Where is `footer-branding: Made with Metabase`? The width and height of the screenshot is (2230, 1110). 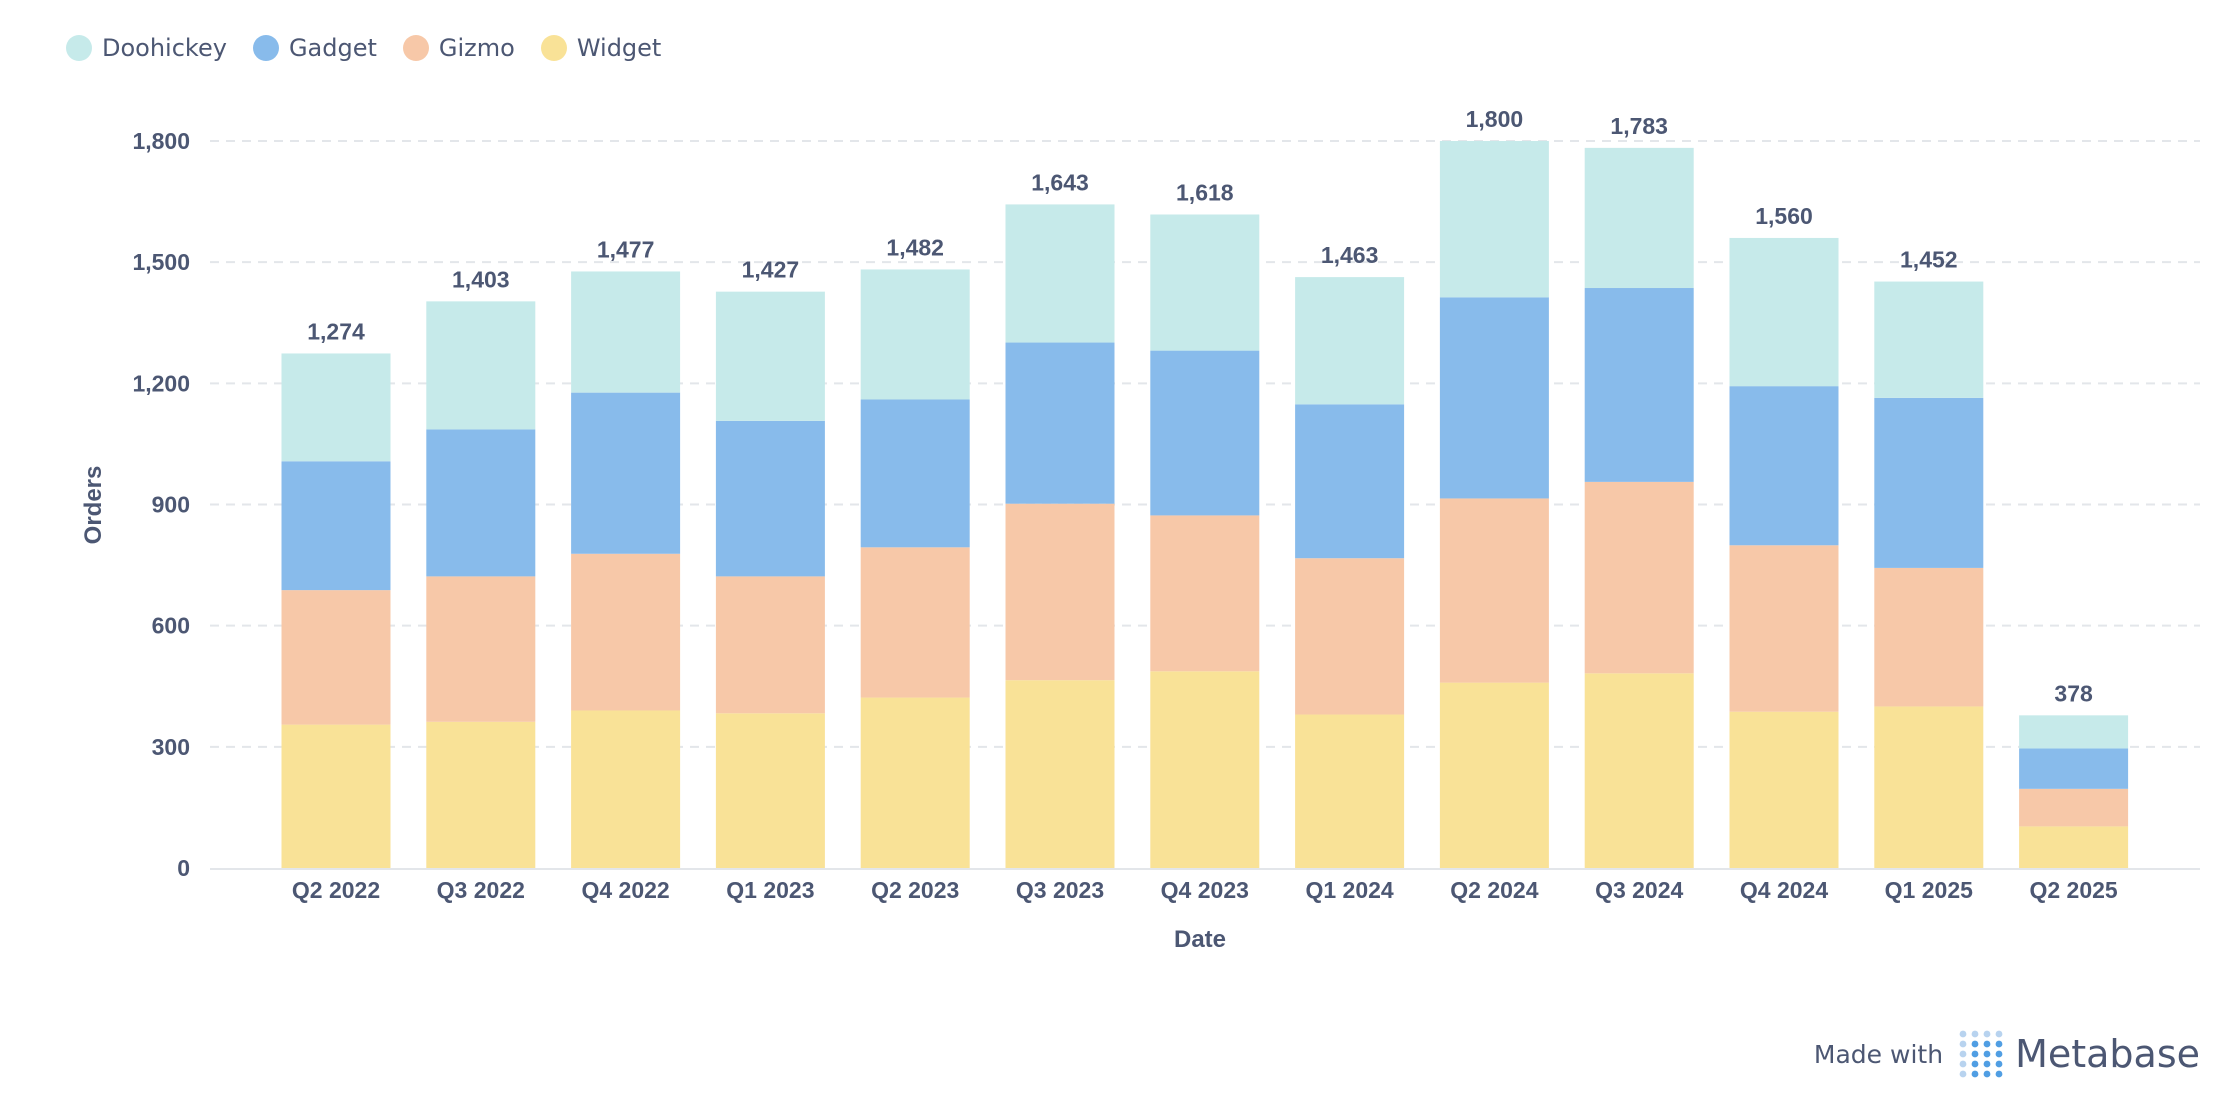
footer-branding: Made with Metabase is located at coordinates (2007, 1054).